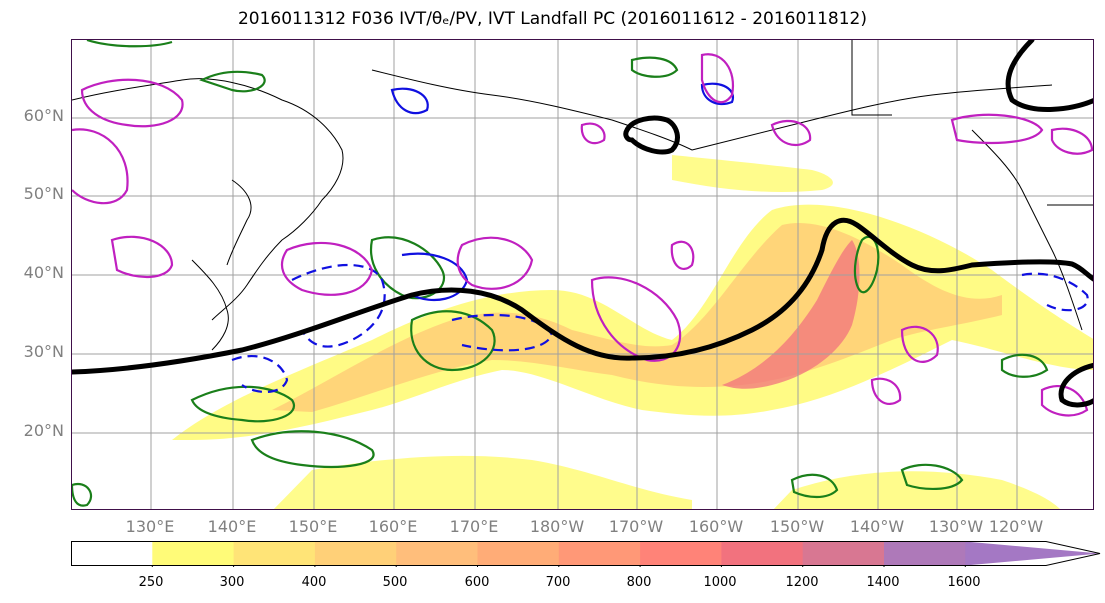 This screenshot has width=1105, height=603. Describe the element at coordinates (532, 110) in the screenshot. I see `coastline-bering` at that location.